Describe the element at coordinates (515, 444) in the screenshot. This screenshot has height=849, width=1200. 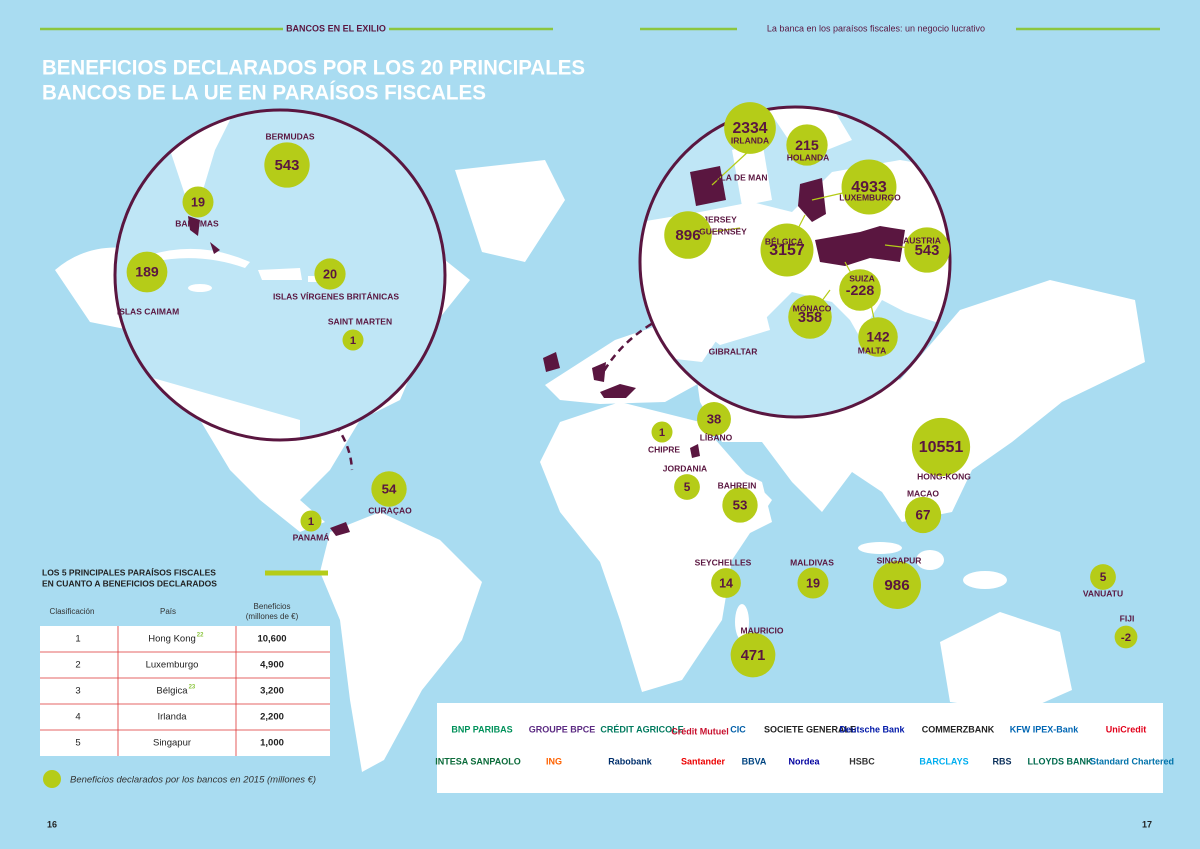
I see `highlighted-countries` at that location.